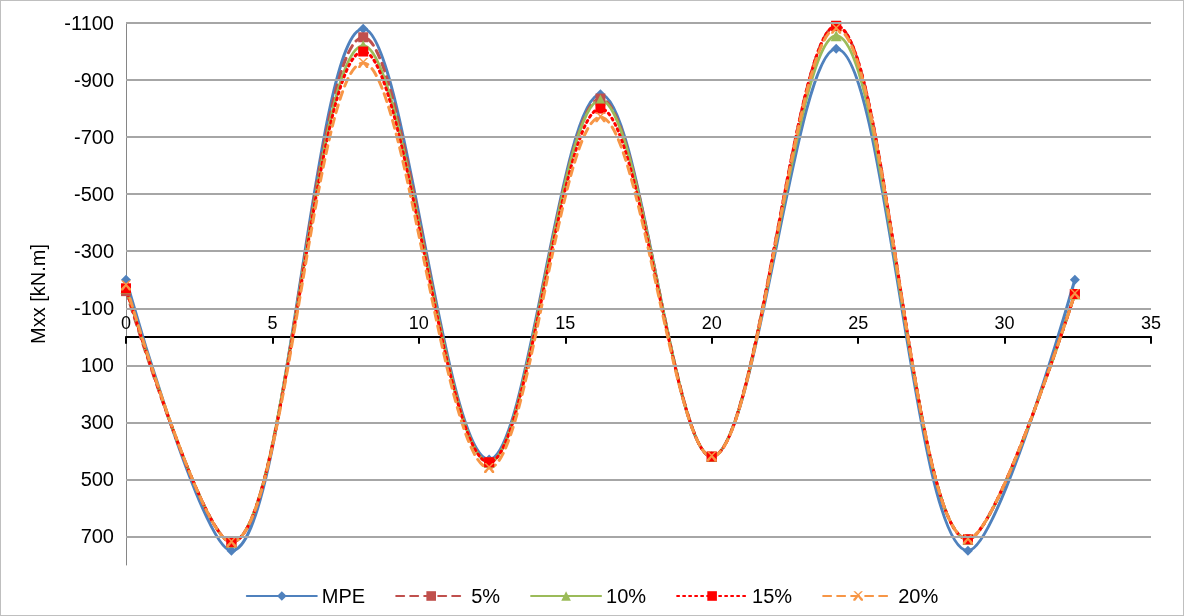  I want to click on y-tick-label: -900, so click(93, 80).